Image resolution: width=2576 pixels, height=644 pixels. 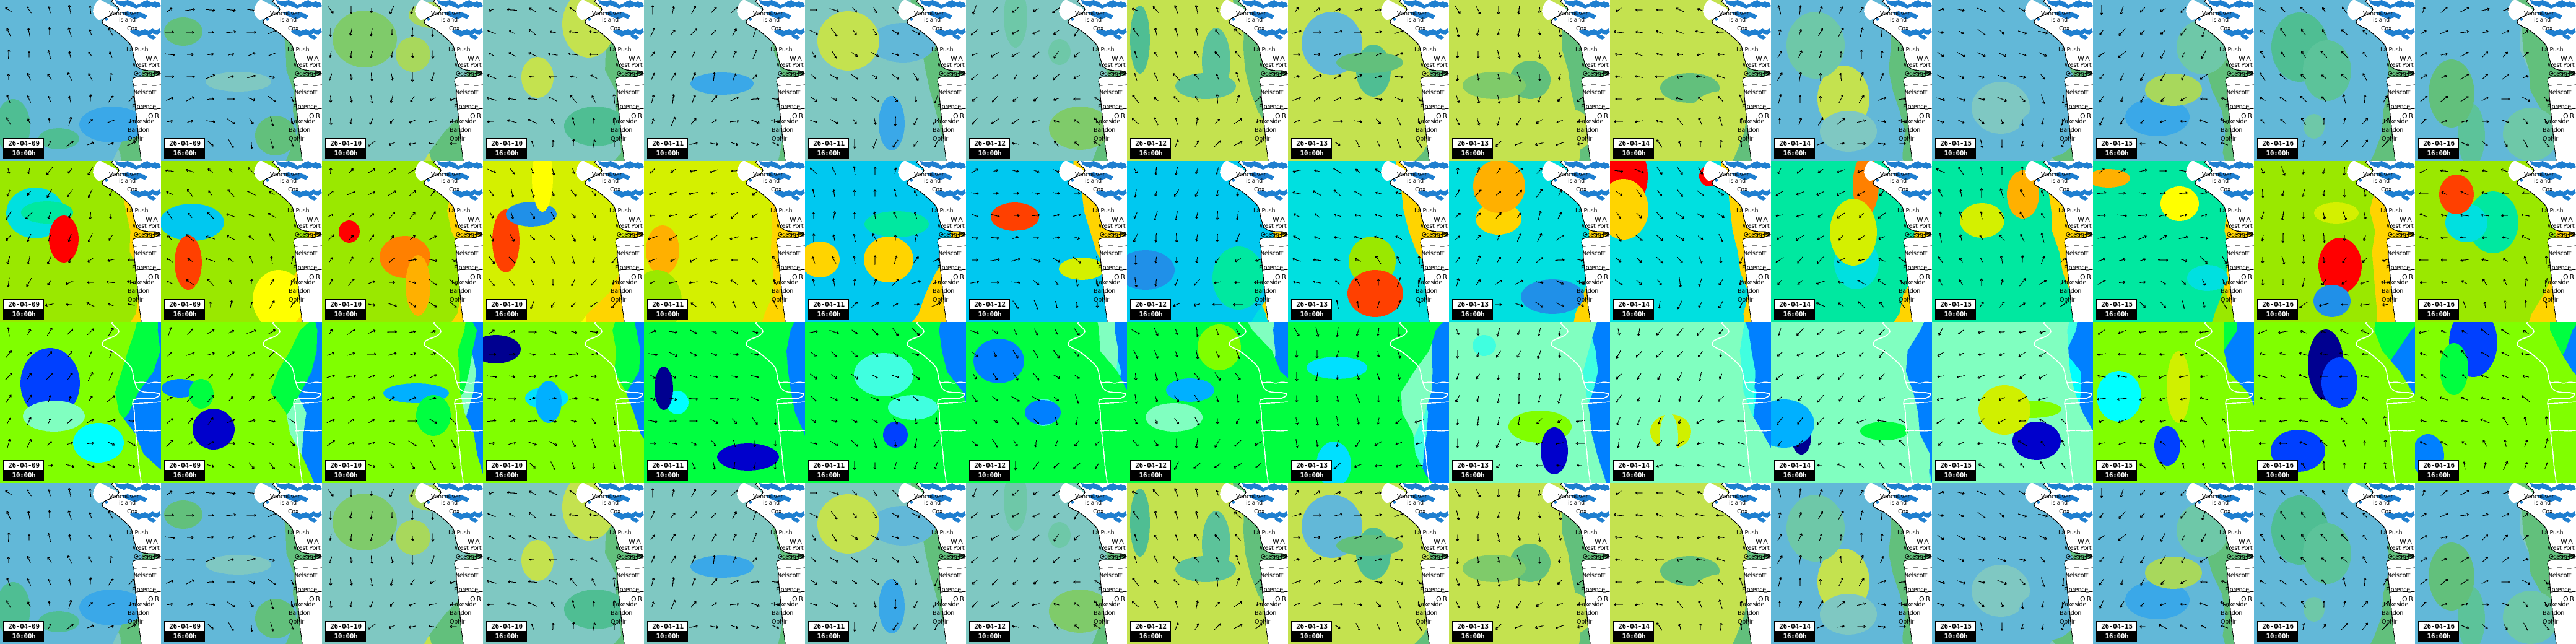 What do you see at coordinates (345, 148) in the screenshot?
I see `timestamp-badge: 26-04-10 10:00h` at bounding box center [345, 148].